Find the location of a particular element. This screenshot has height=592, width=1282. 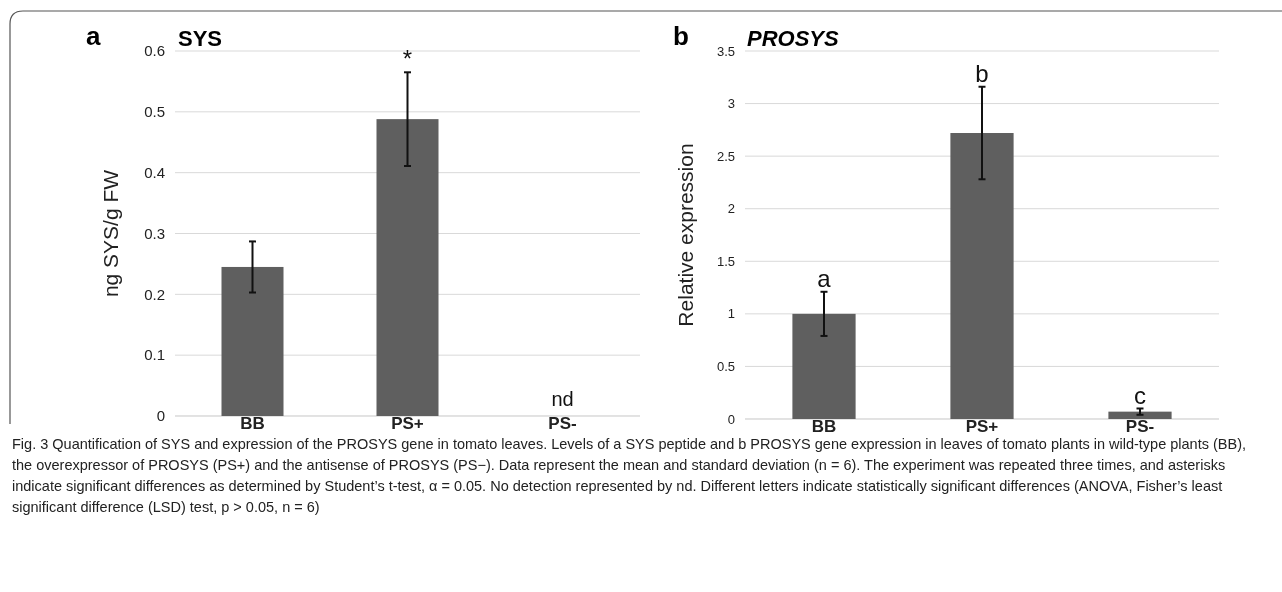

y-tick-label: 1.5 is located at coordinates (725, 261).